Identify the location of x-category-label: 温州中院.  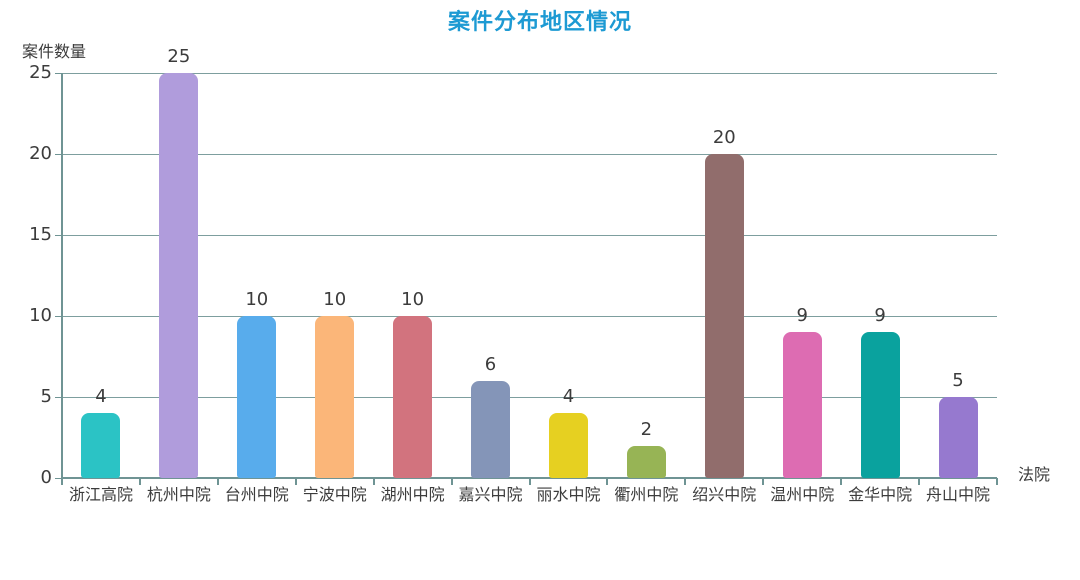
(802, 494).